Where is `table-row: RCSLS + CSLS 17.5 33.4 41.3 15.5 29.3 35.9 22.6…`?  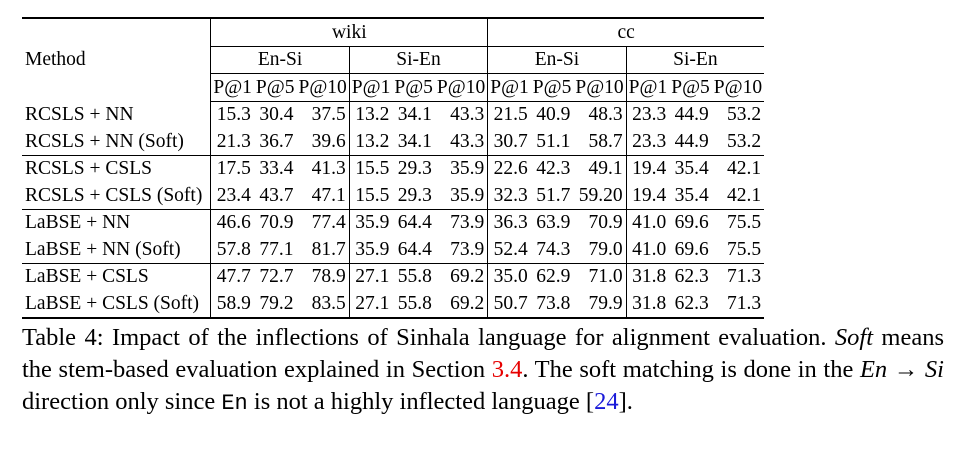 table-row: RCSLS + CSLS 17.5 33.4 41.3 15.5 29.3 35.9 22.6… is located at coordinates (393, 168).